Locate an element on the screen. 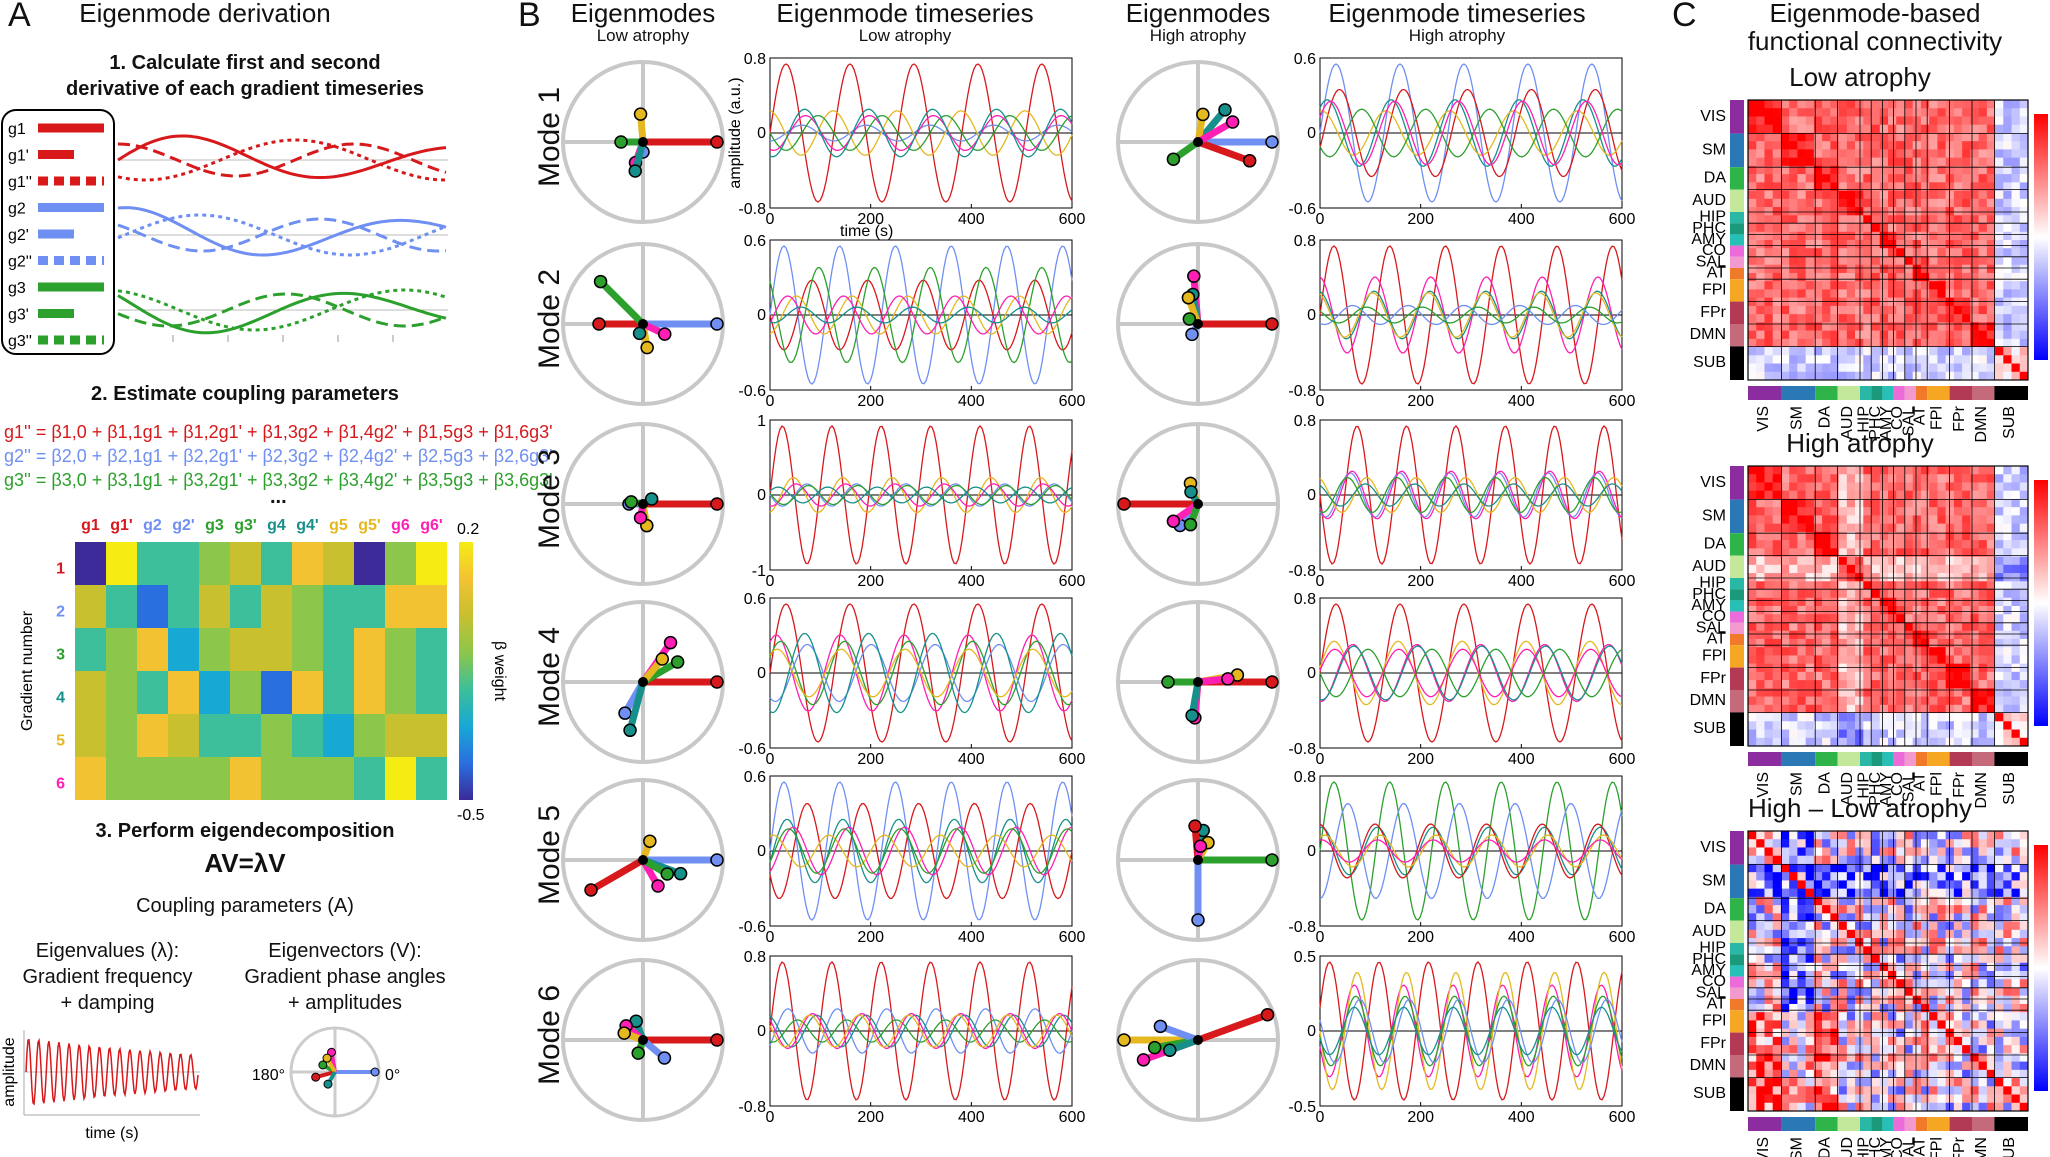 This screenshot has width=2050, height=1157. xtick-label: 200 is located at coordinates (1420, 401).